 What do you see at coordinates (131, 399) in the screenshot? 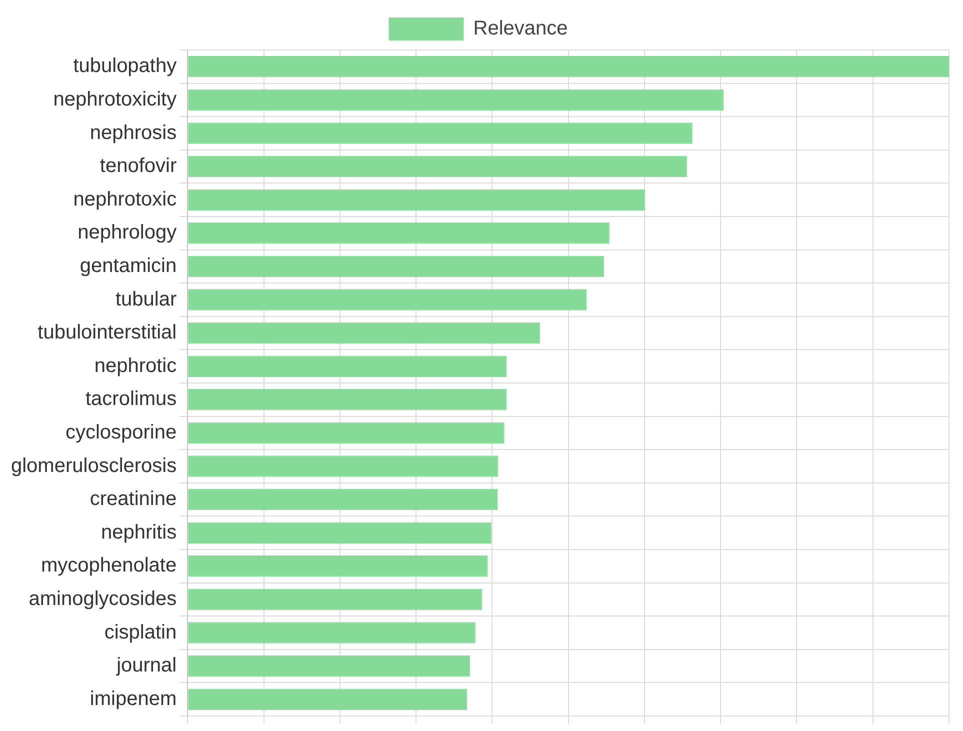
I see `y-tick-label: tacrolimus` at bounding box center [131, 399].